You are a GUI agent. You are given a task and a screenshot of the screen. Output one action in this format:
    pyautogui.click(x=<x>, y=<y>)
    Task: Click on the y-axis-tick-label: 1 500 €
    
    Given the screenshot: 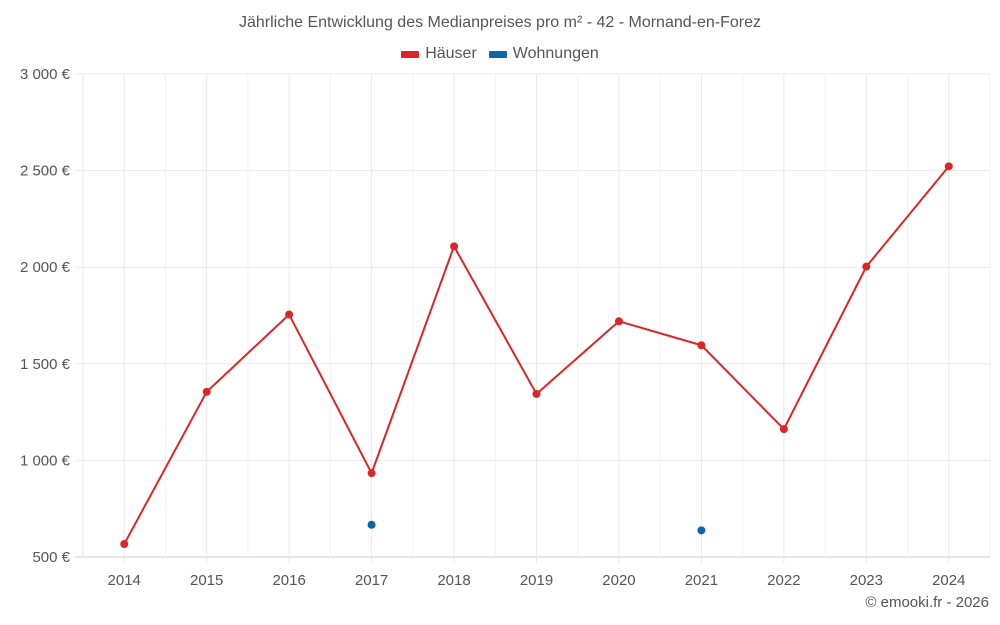 What is the action you would take?
    pyautogui.click(x=45, y=364)
    